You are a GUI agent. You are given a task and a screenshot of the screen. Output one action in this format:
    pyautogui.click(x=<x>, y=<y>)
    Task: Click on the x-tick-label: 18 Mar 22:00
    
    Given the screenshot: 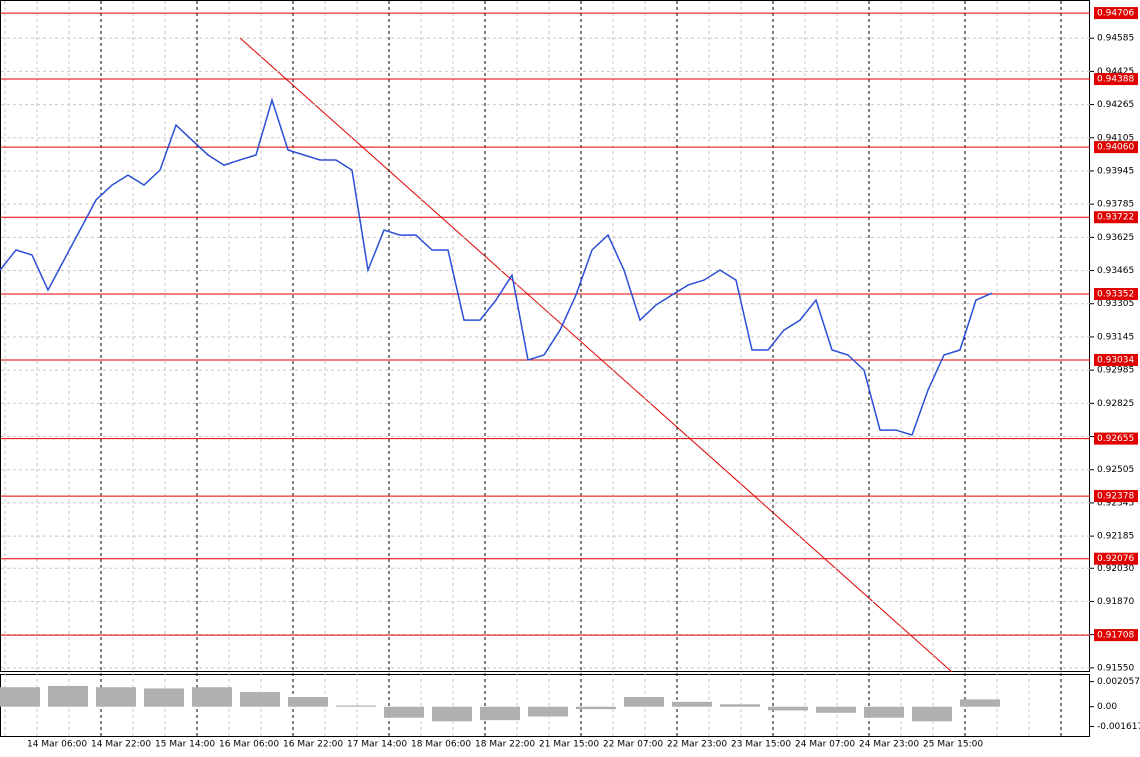 What is the action you would take?
    pyautogui.click(x=505, y=745)
    